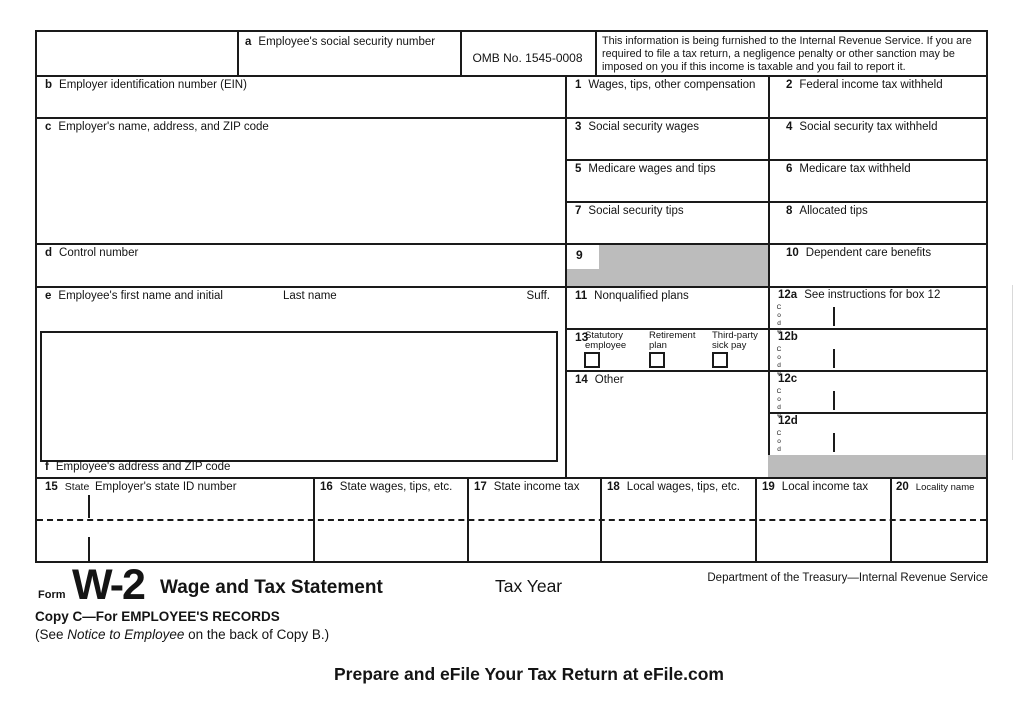 The height and width of the screenshot is (720, 1024). What do you see at coordinates (877, 395) in the screenshot?
I see `box-12c-cell: 12c Code` at bounding box center [877, 395].